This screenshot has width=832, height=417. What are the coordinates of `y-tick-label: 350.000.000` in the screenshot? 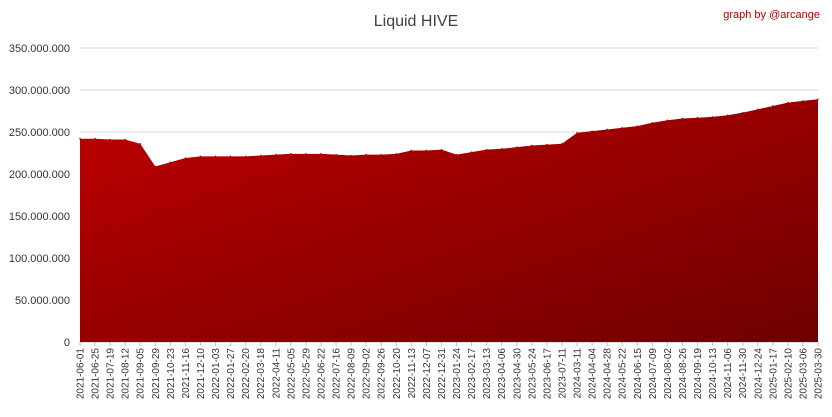 It's located at (39, 49).